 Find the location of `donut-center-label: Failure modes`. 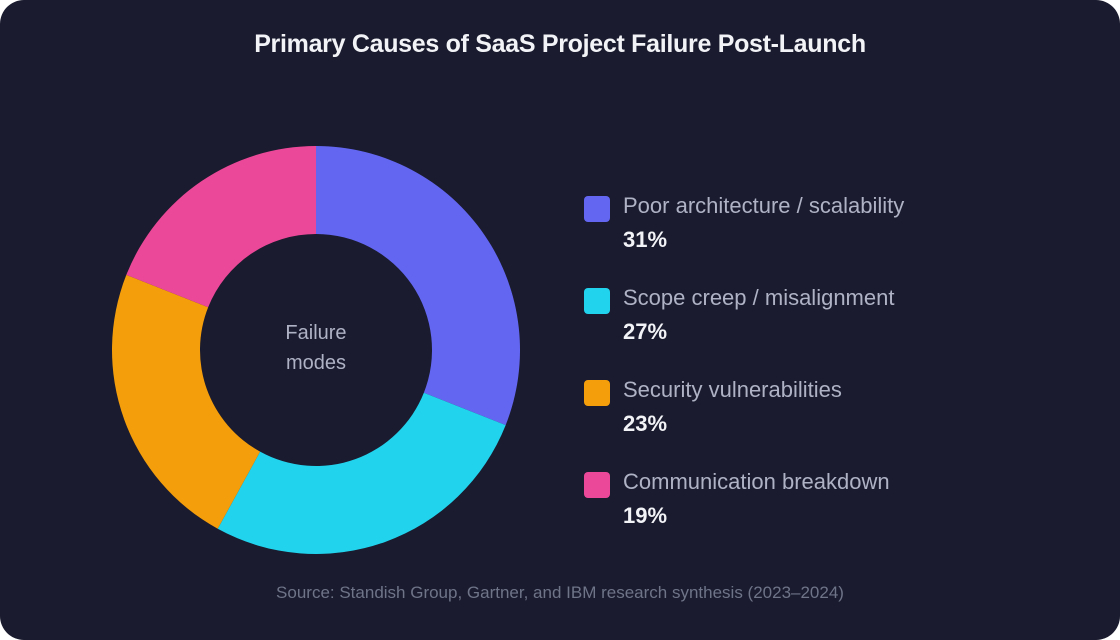

donut-center-label: Failure modes is located at coordinates (316, 348).